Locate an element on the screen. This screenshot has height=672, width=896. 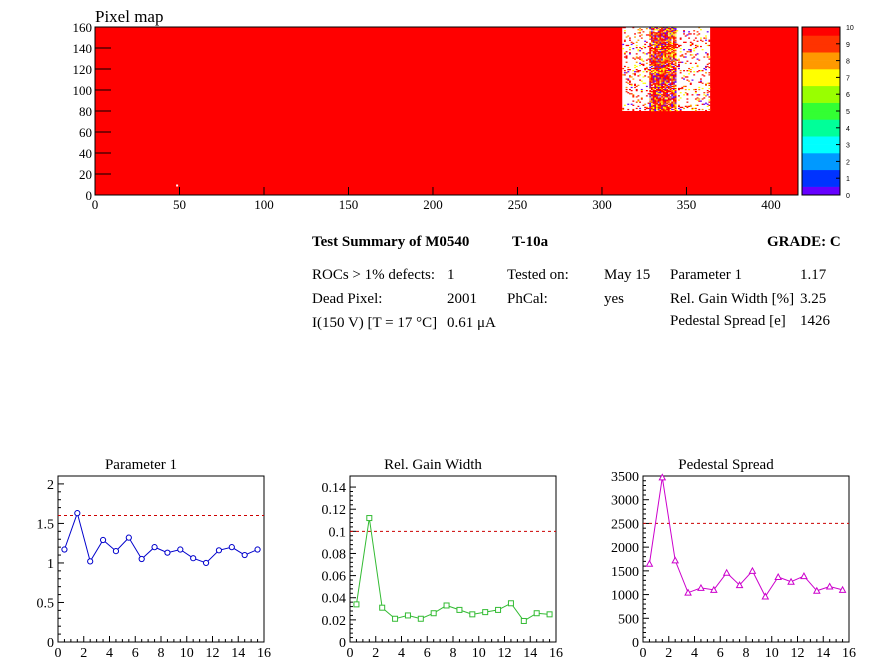
y-tick-label: 40 is located at coordinates (85, 153).